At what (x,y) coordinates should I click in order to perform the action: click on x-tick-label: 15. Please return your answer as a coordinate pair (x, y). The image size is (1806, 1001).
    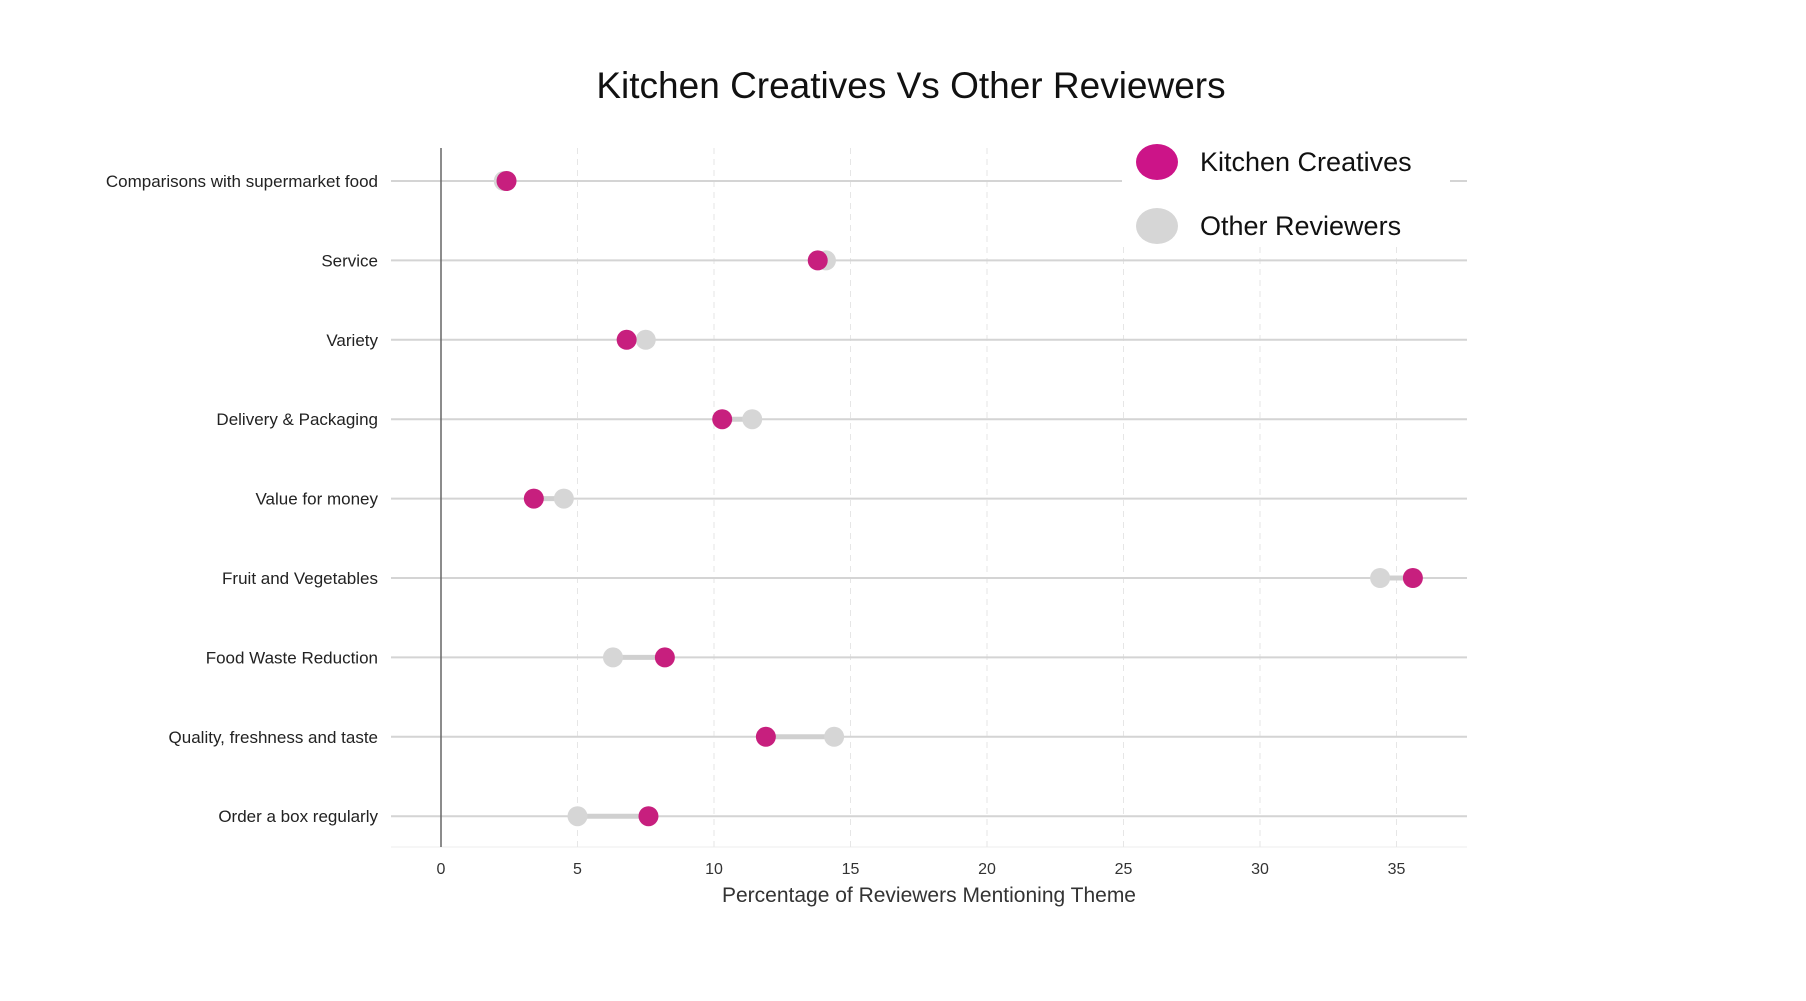
    Looking at the image, I should click on (851, 869).